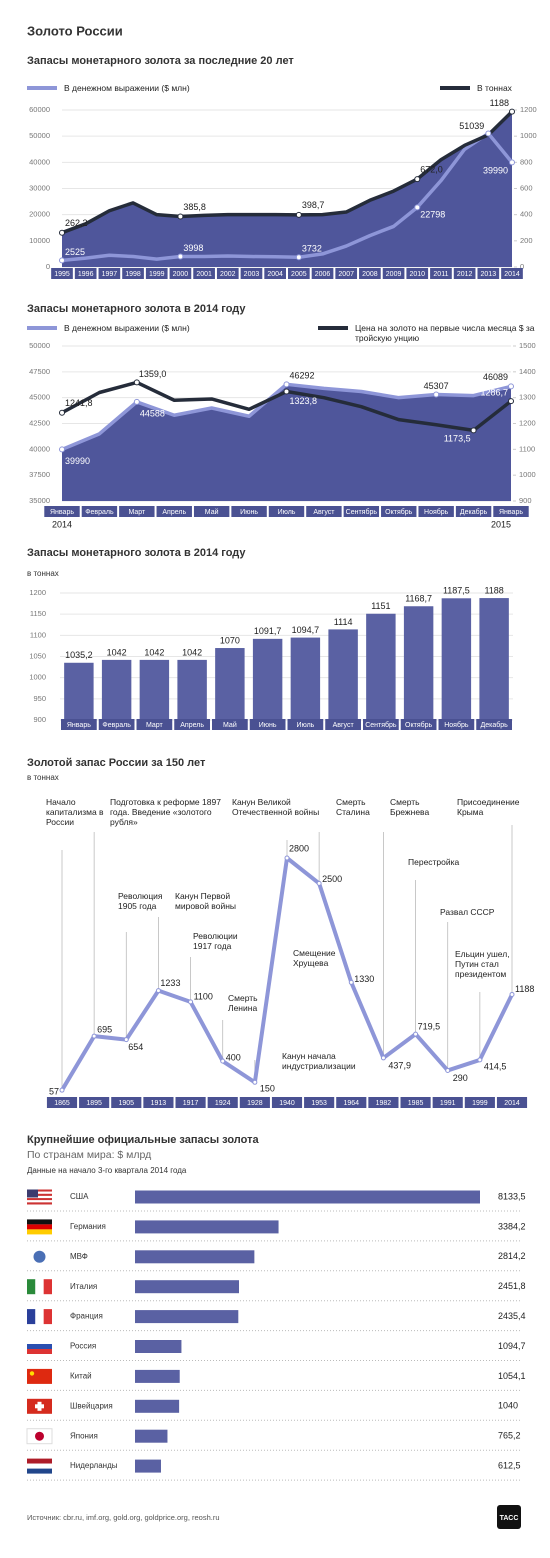 The height and width of the screenshot is (1558, 550). Describe the element at coordinates (410, 807) in the screenshot. I see `annotation: Смерть Брежнева` at that location.